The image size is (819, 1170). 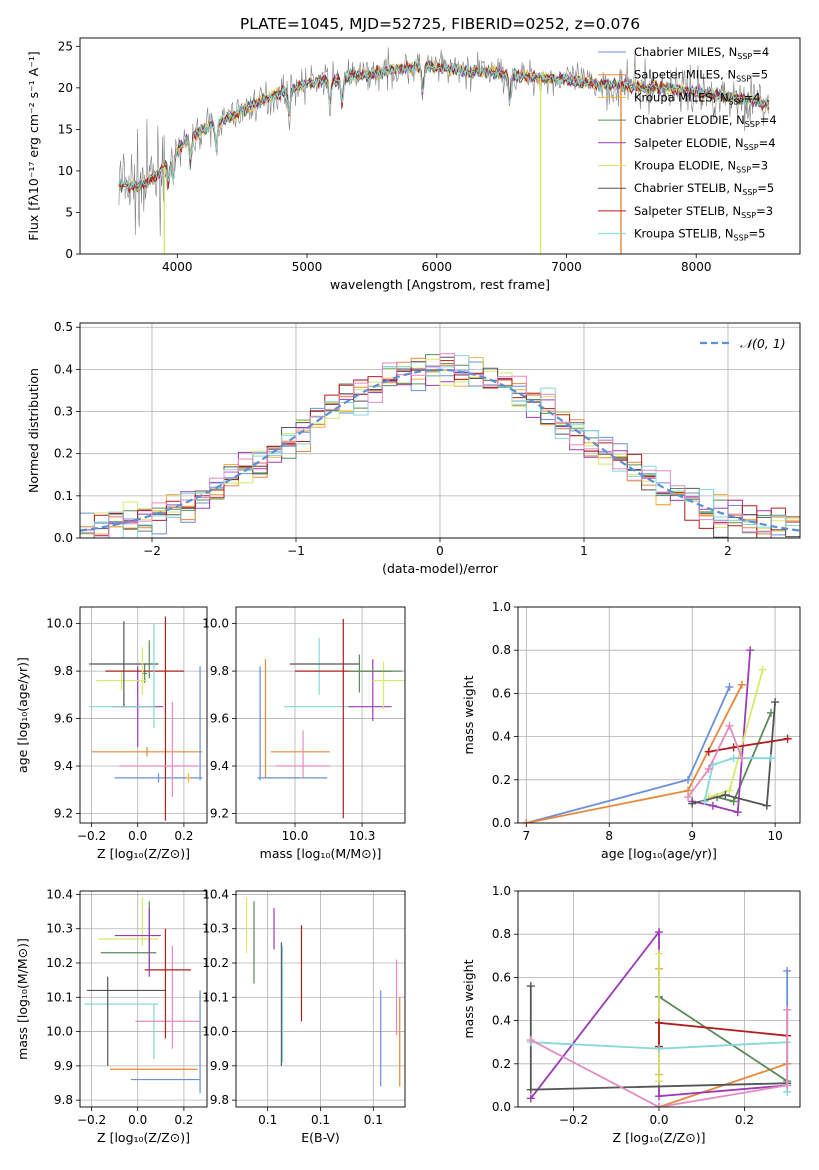 I want to click on y-tick-label: 5, so click(x=69, y=212).